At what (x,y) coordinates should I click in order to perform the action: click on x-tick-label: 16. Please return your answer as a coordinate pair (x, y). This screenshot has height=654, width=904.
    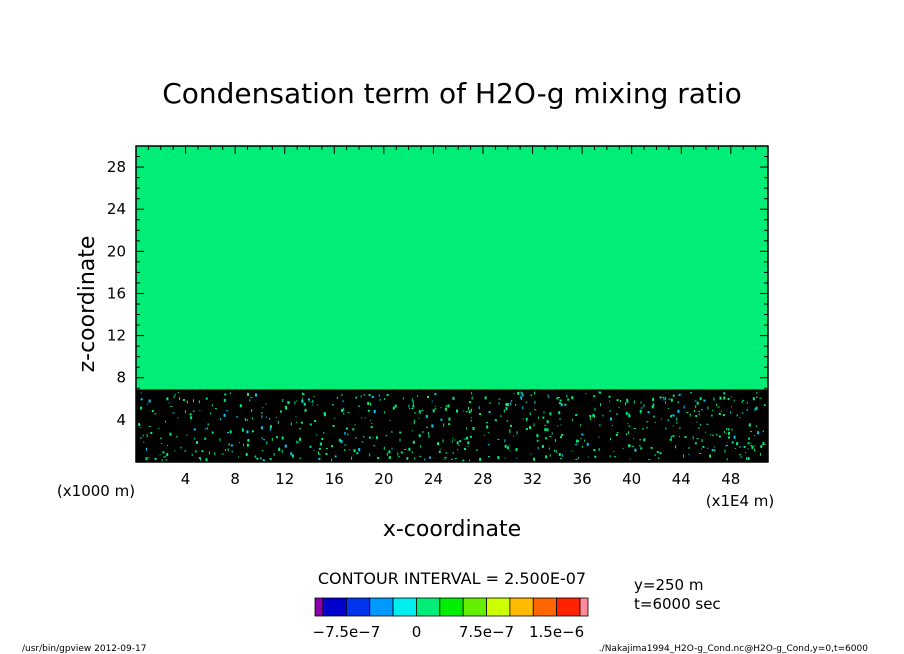
    Looking at the image, I should click on (334, 479).